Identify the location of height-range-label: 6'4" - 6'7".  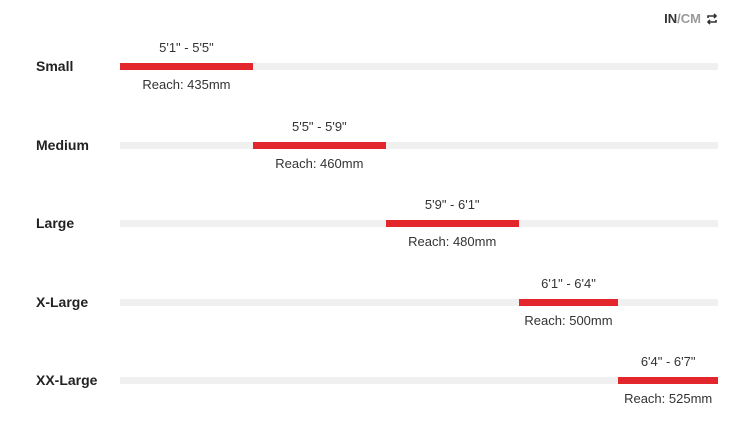
(668, 361).